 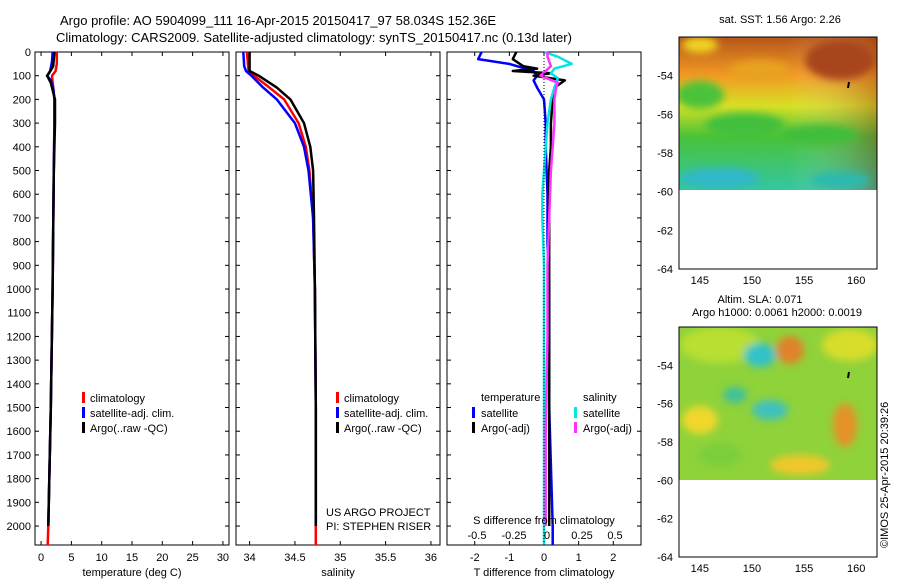 What do you see at coordinates (386, 414) in the screenshot?
I see `salinity-legend-label: satellite-adj. clim.` at bounding box center [386, 414].